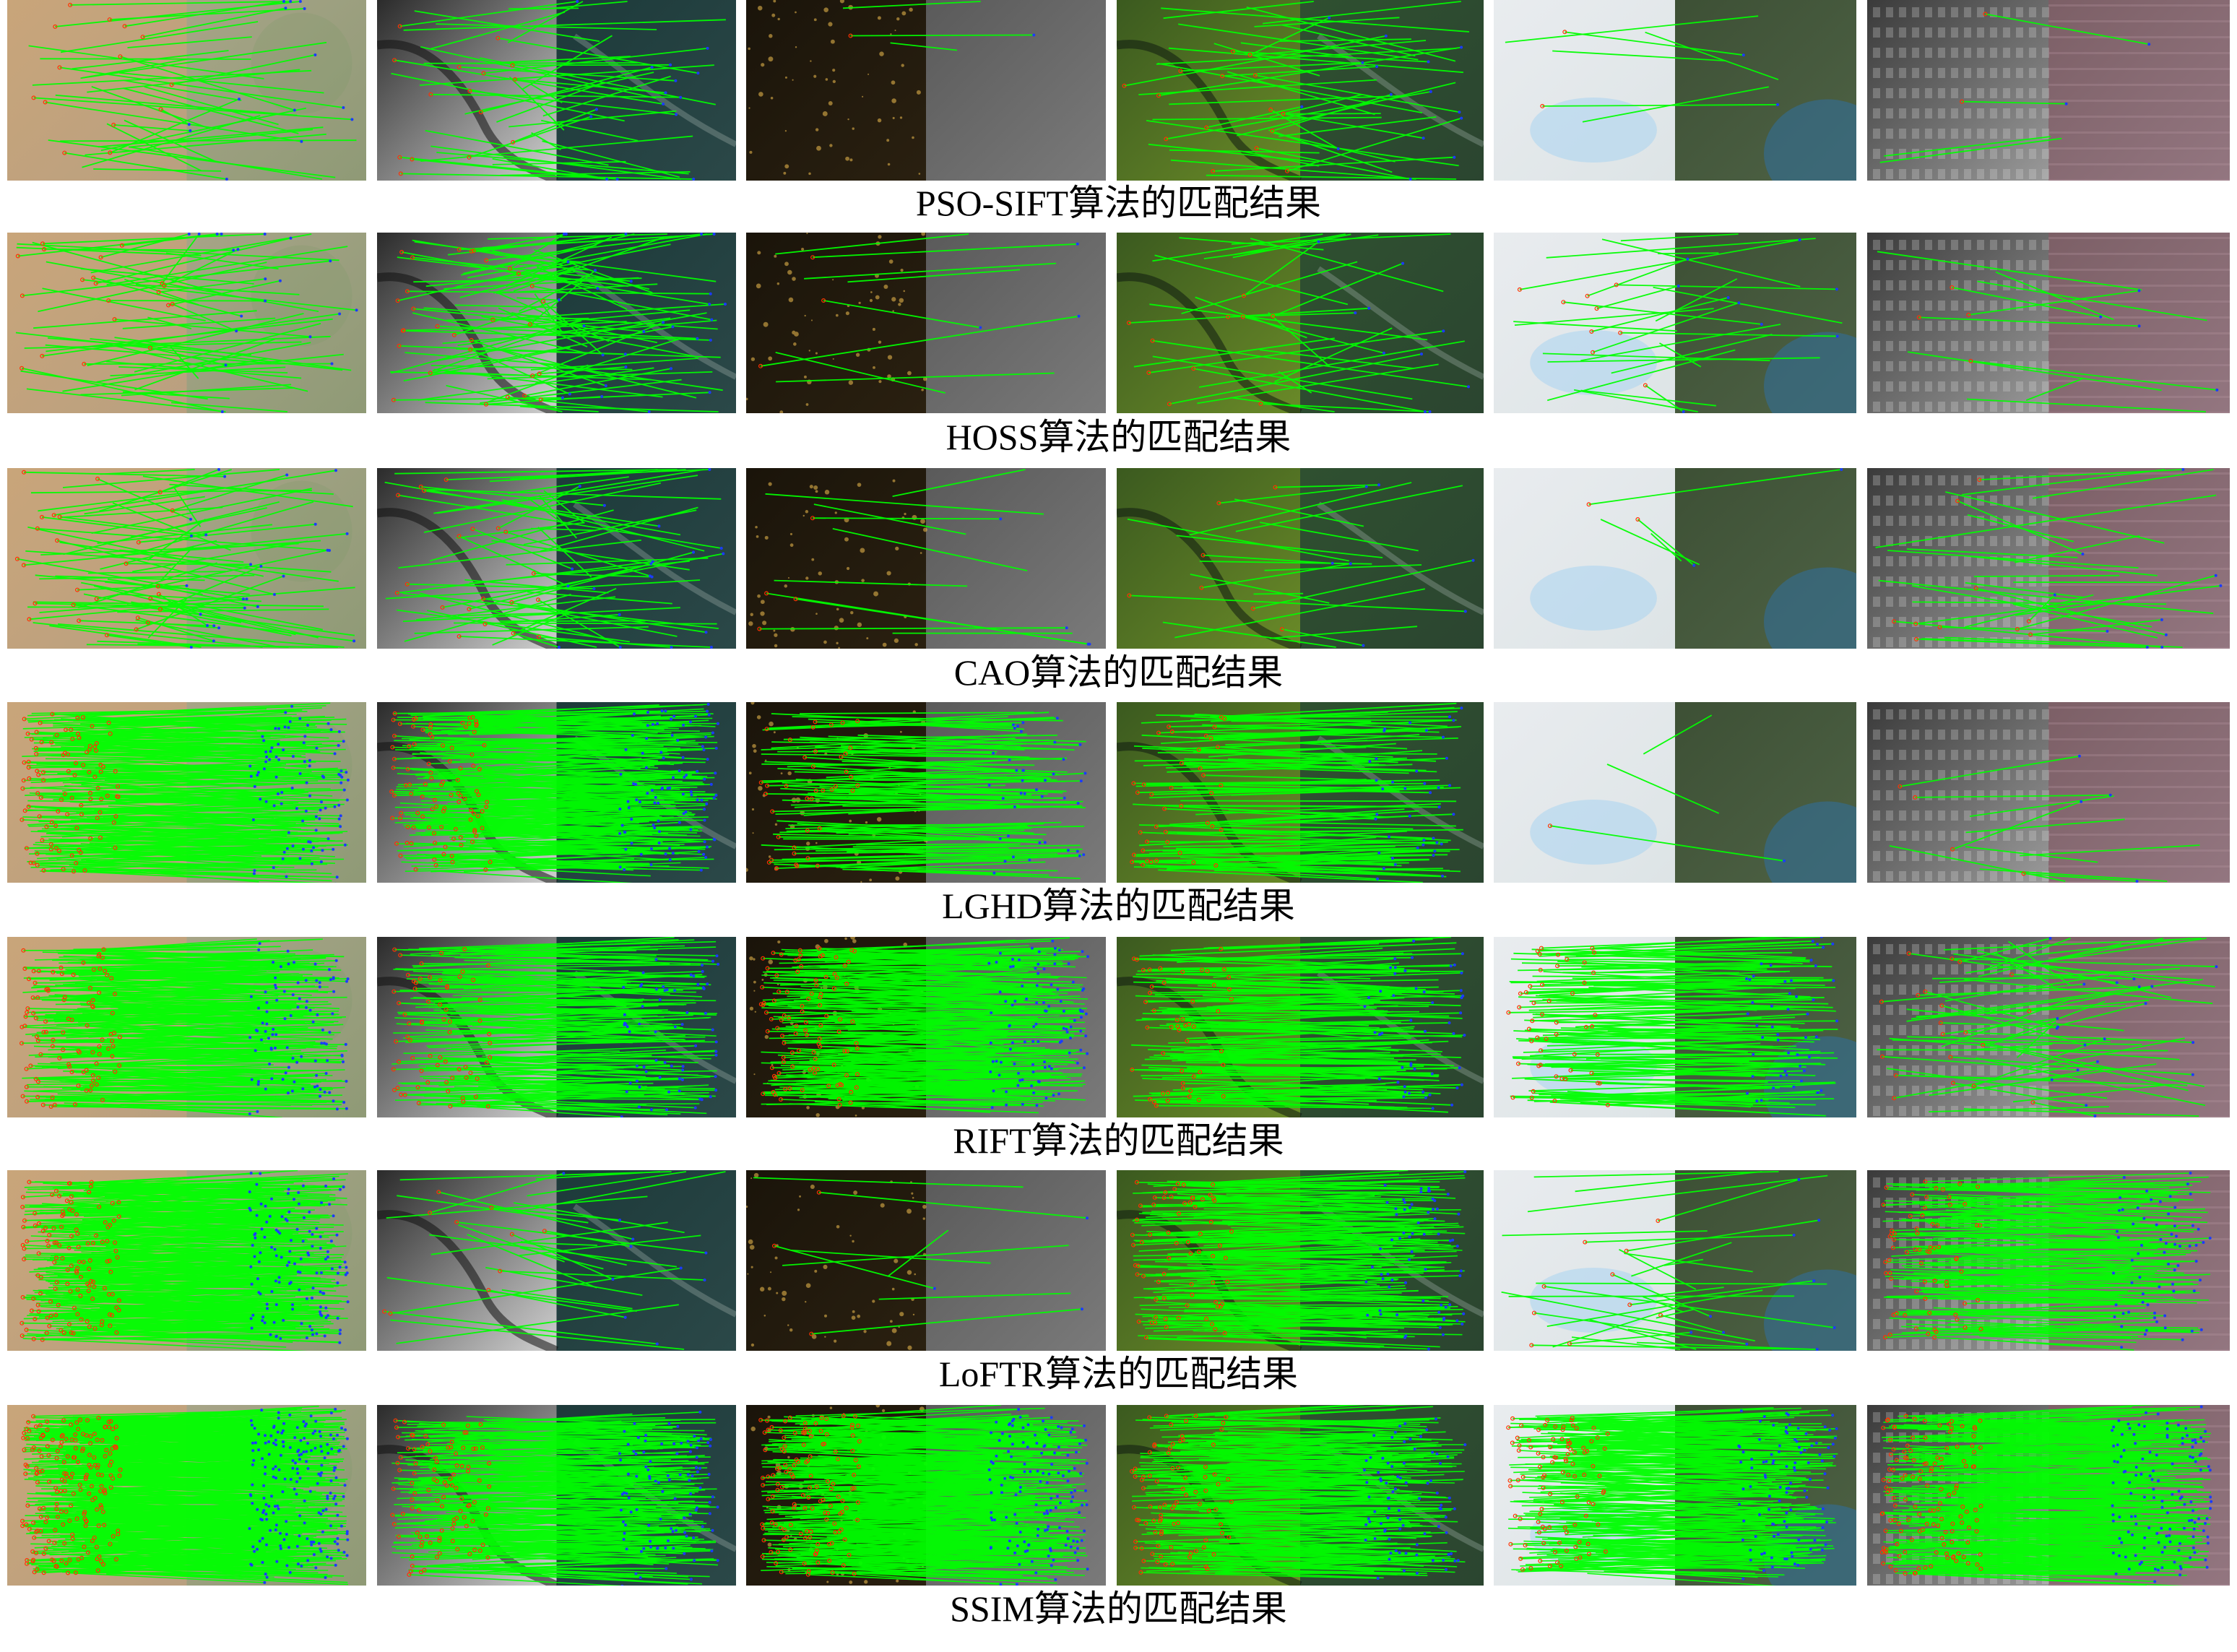 The height and width of the screenshot is (1652, 2237). Describe the element at coordinates (1118, 203) in the screenshot. I see `caption-pso-sift: PSO-SIFT算法的匹配结果` at that location.